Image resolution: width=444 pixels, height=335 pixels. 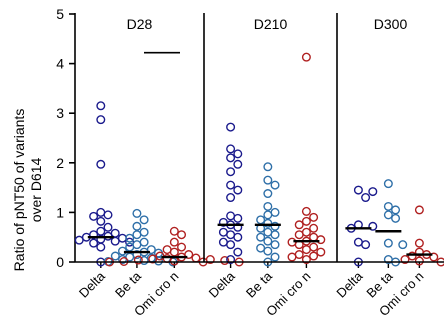 I want to click on y-axis-ticks: 0 1 2 3 4 5, so click(x=65, y=138).